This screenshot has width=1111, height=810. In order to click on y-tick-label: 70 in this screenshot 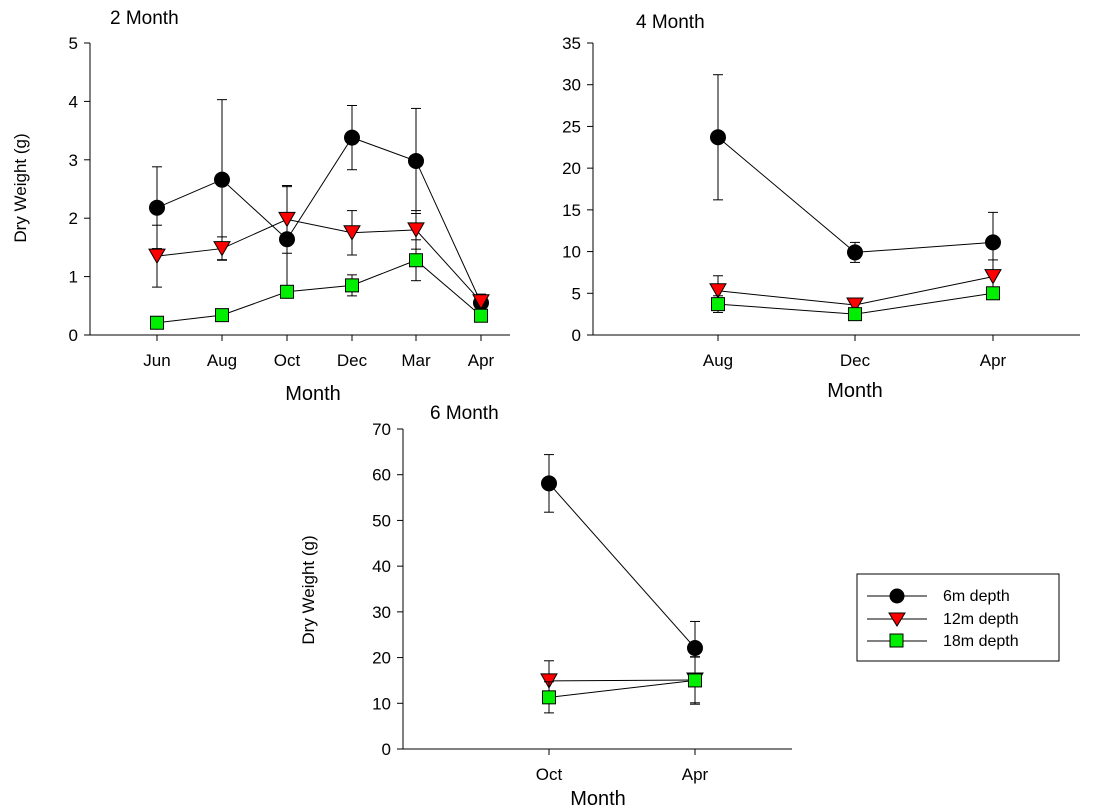, I will do `click(381, 429)`.